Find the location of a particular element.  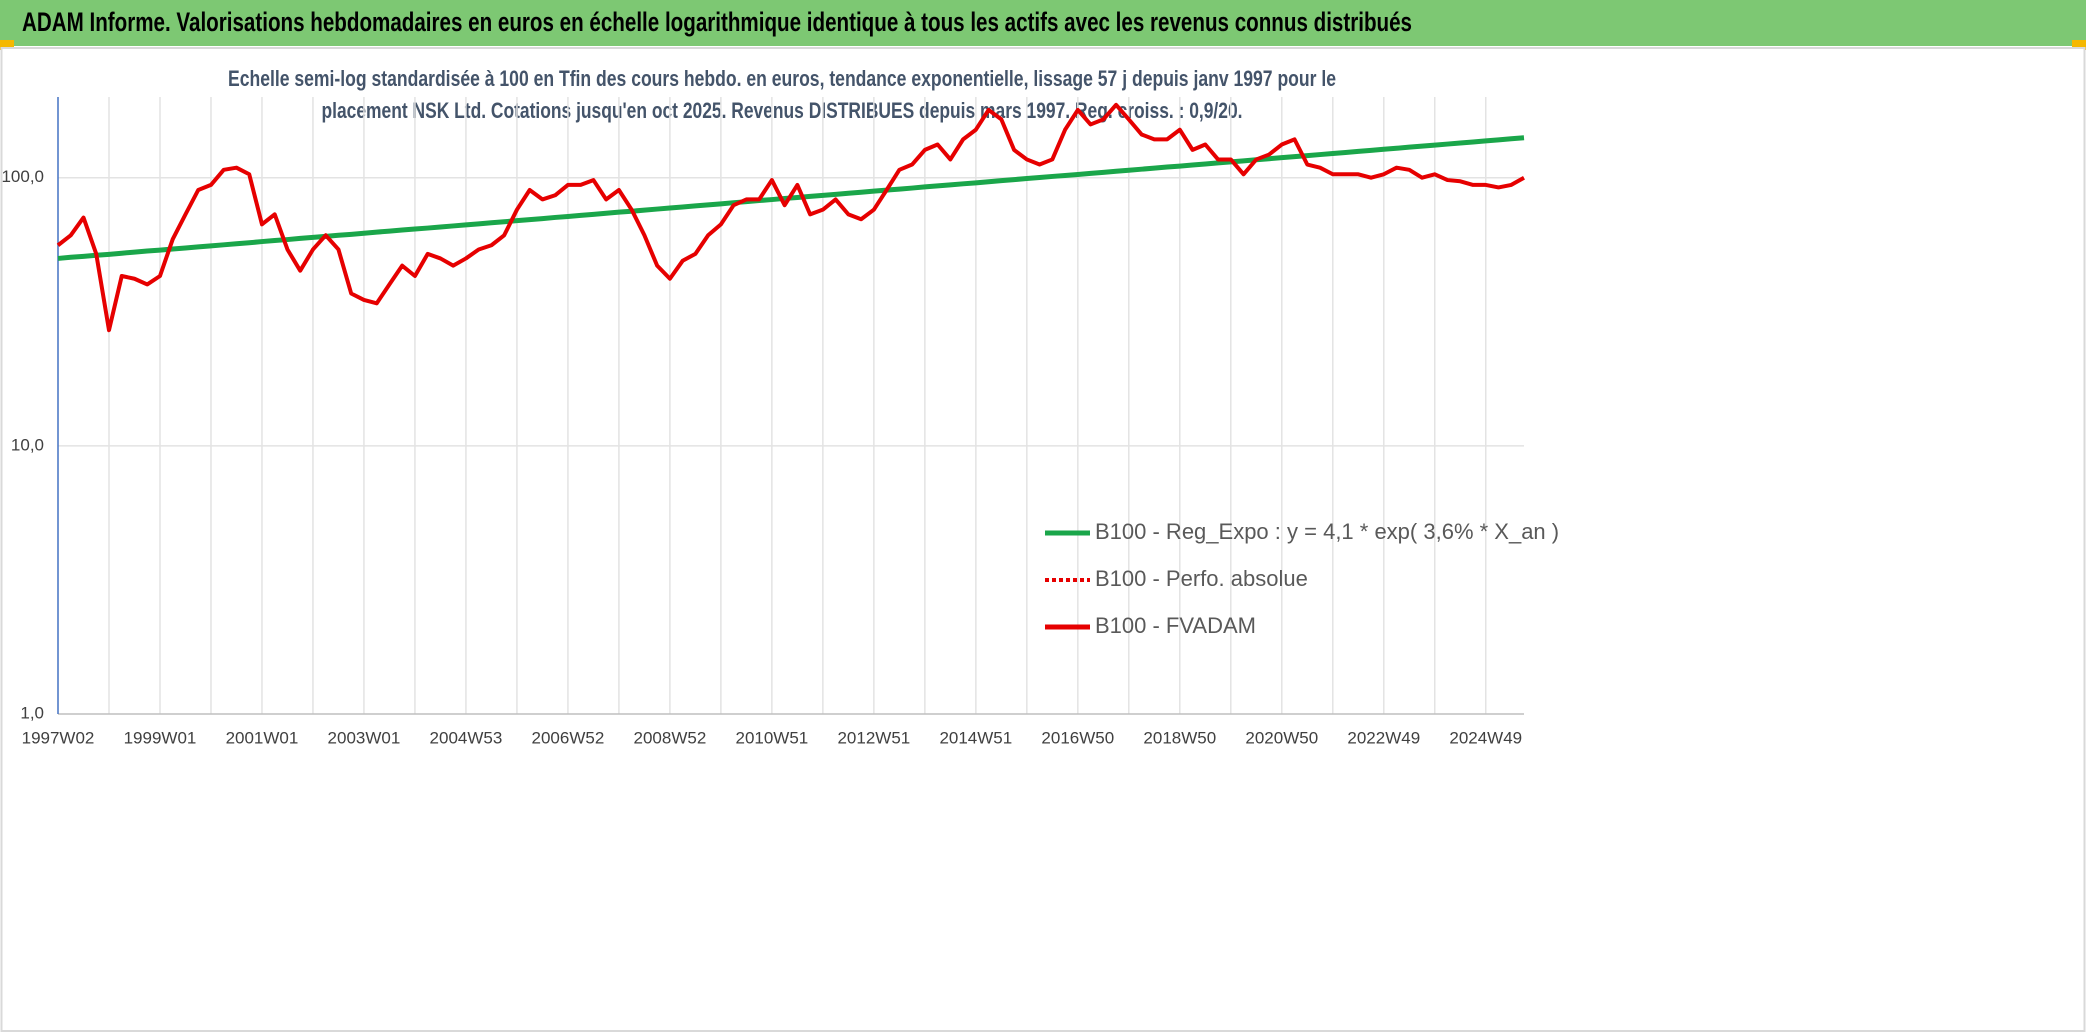

x-tick-label: 2016W50 is located at coordinates (1077, 737).